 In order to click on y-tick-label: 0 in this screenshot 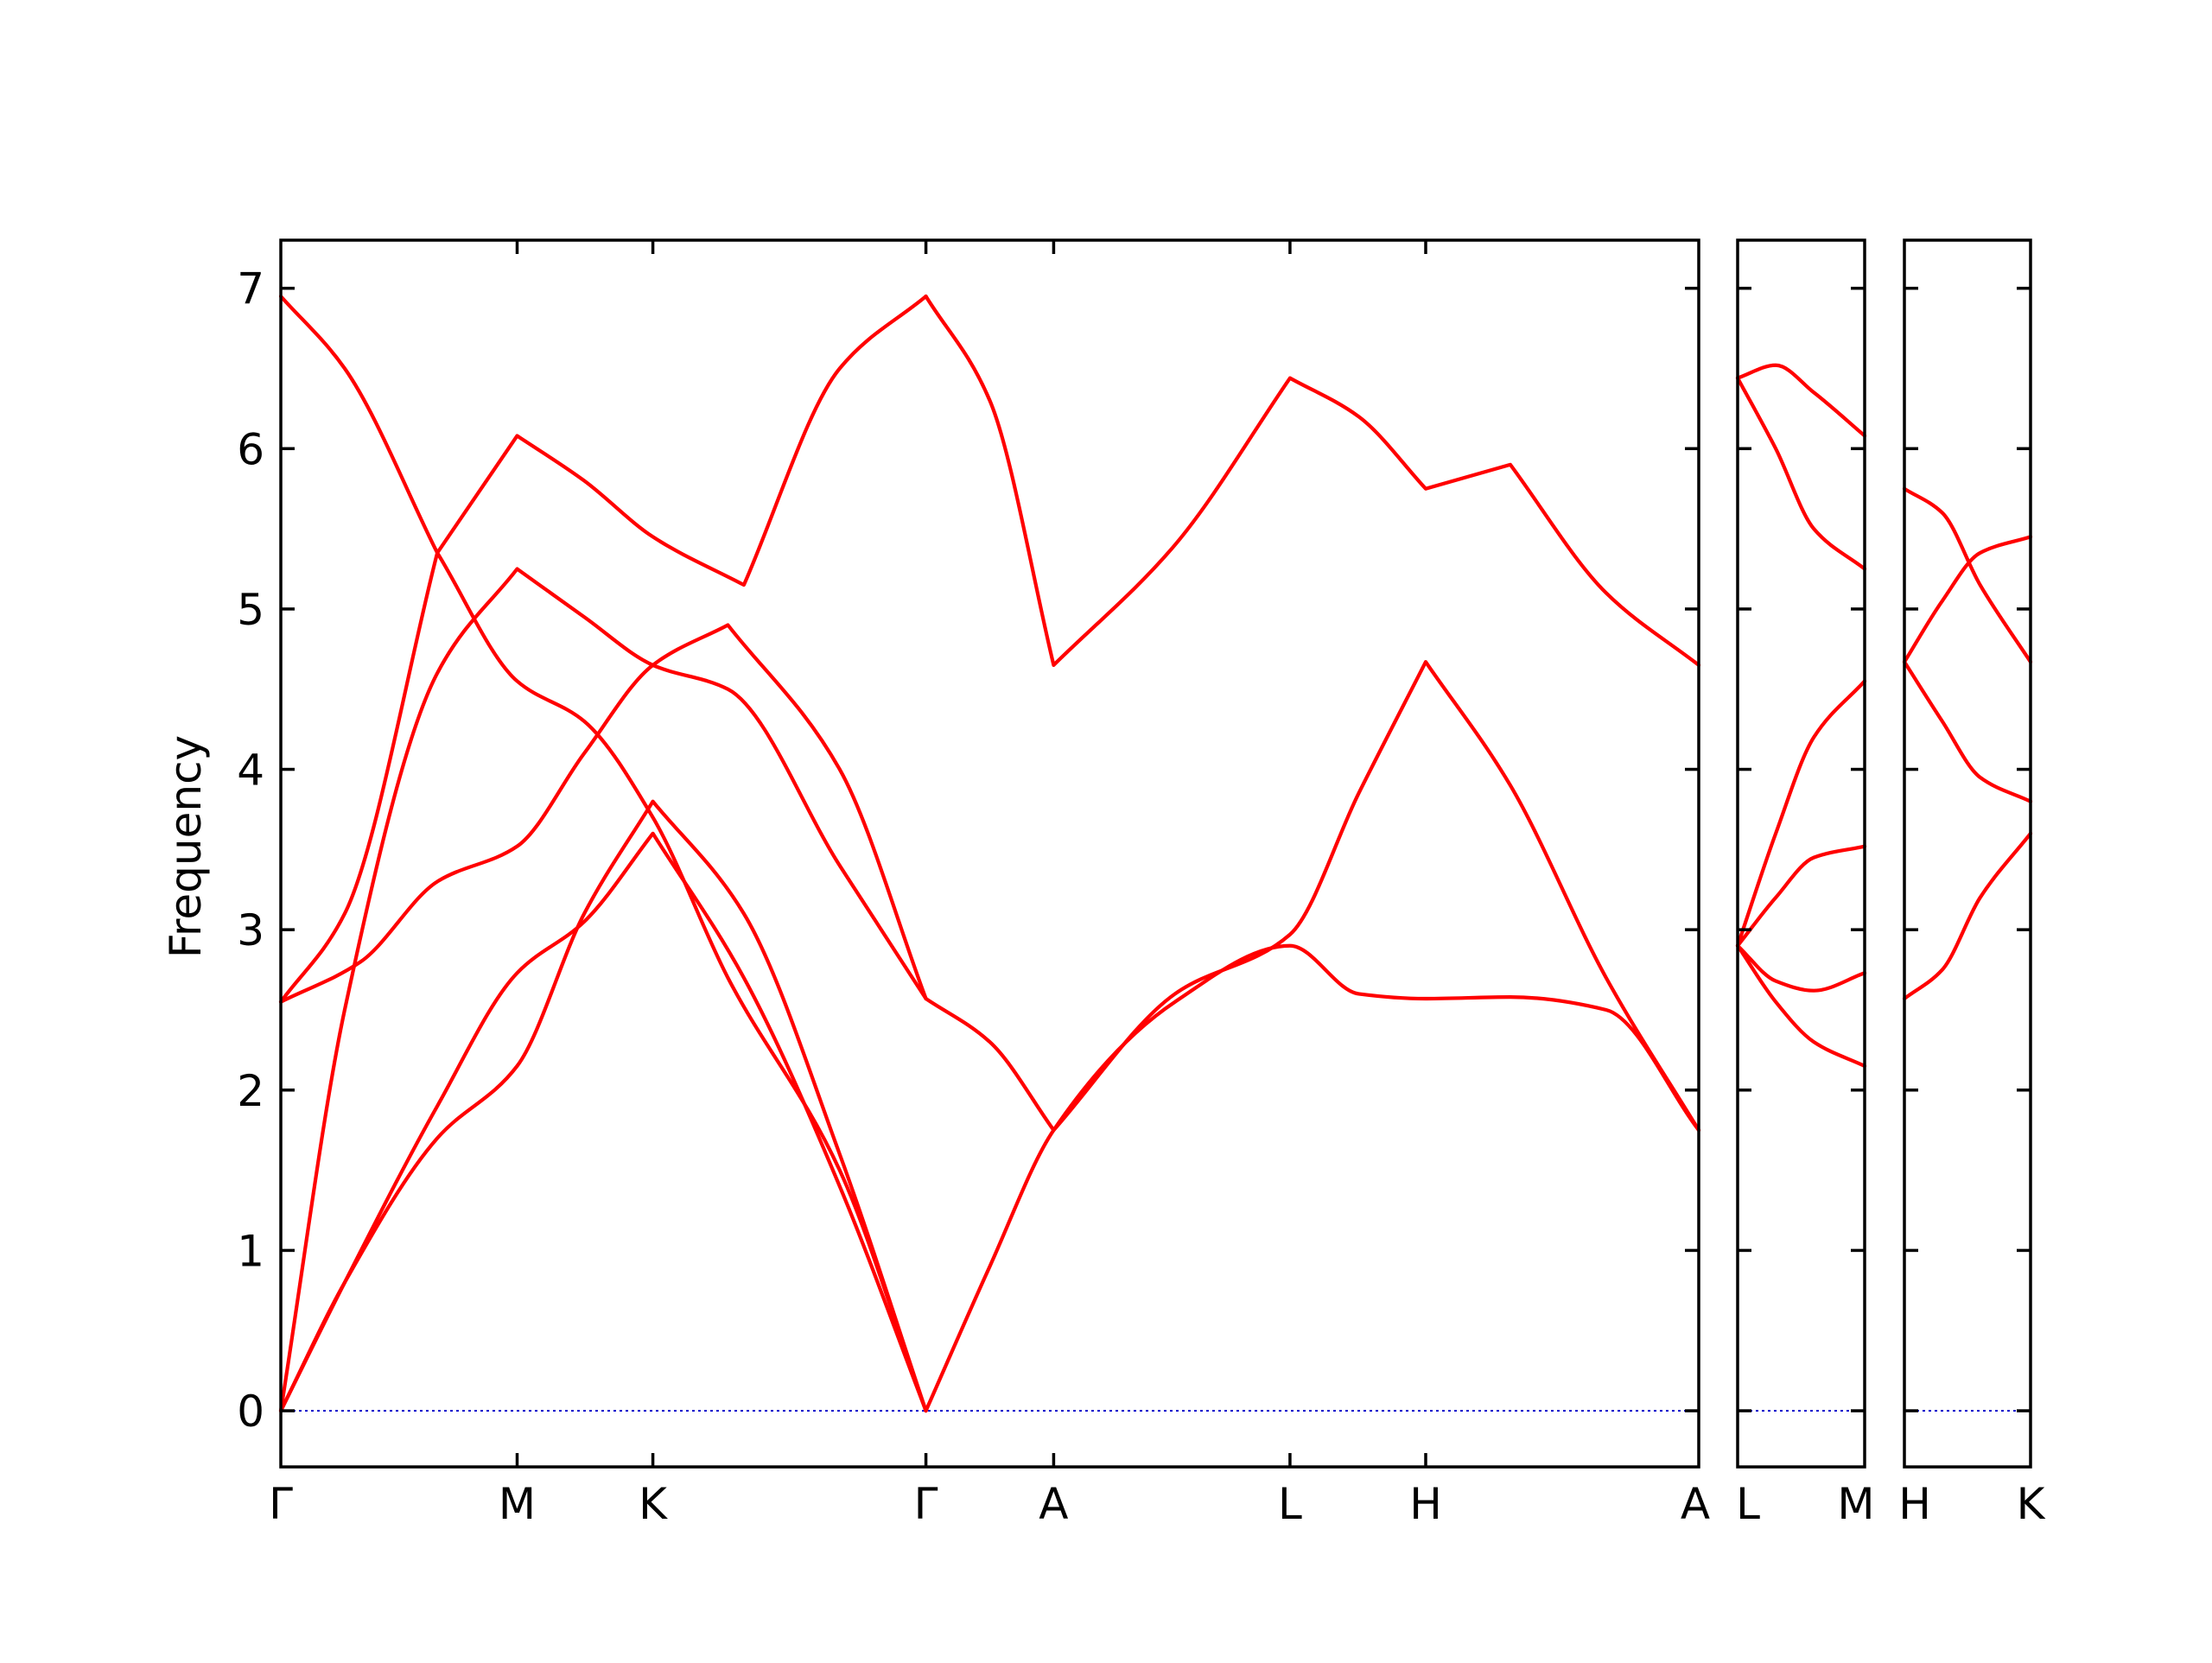, I will do `click(250, 1412)`.